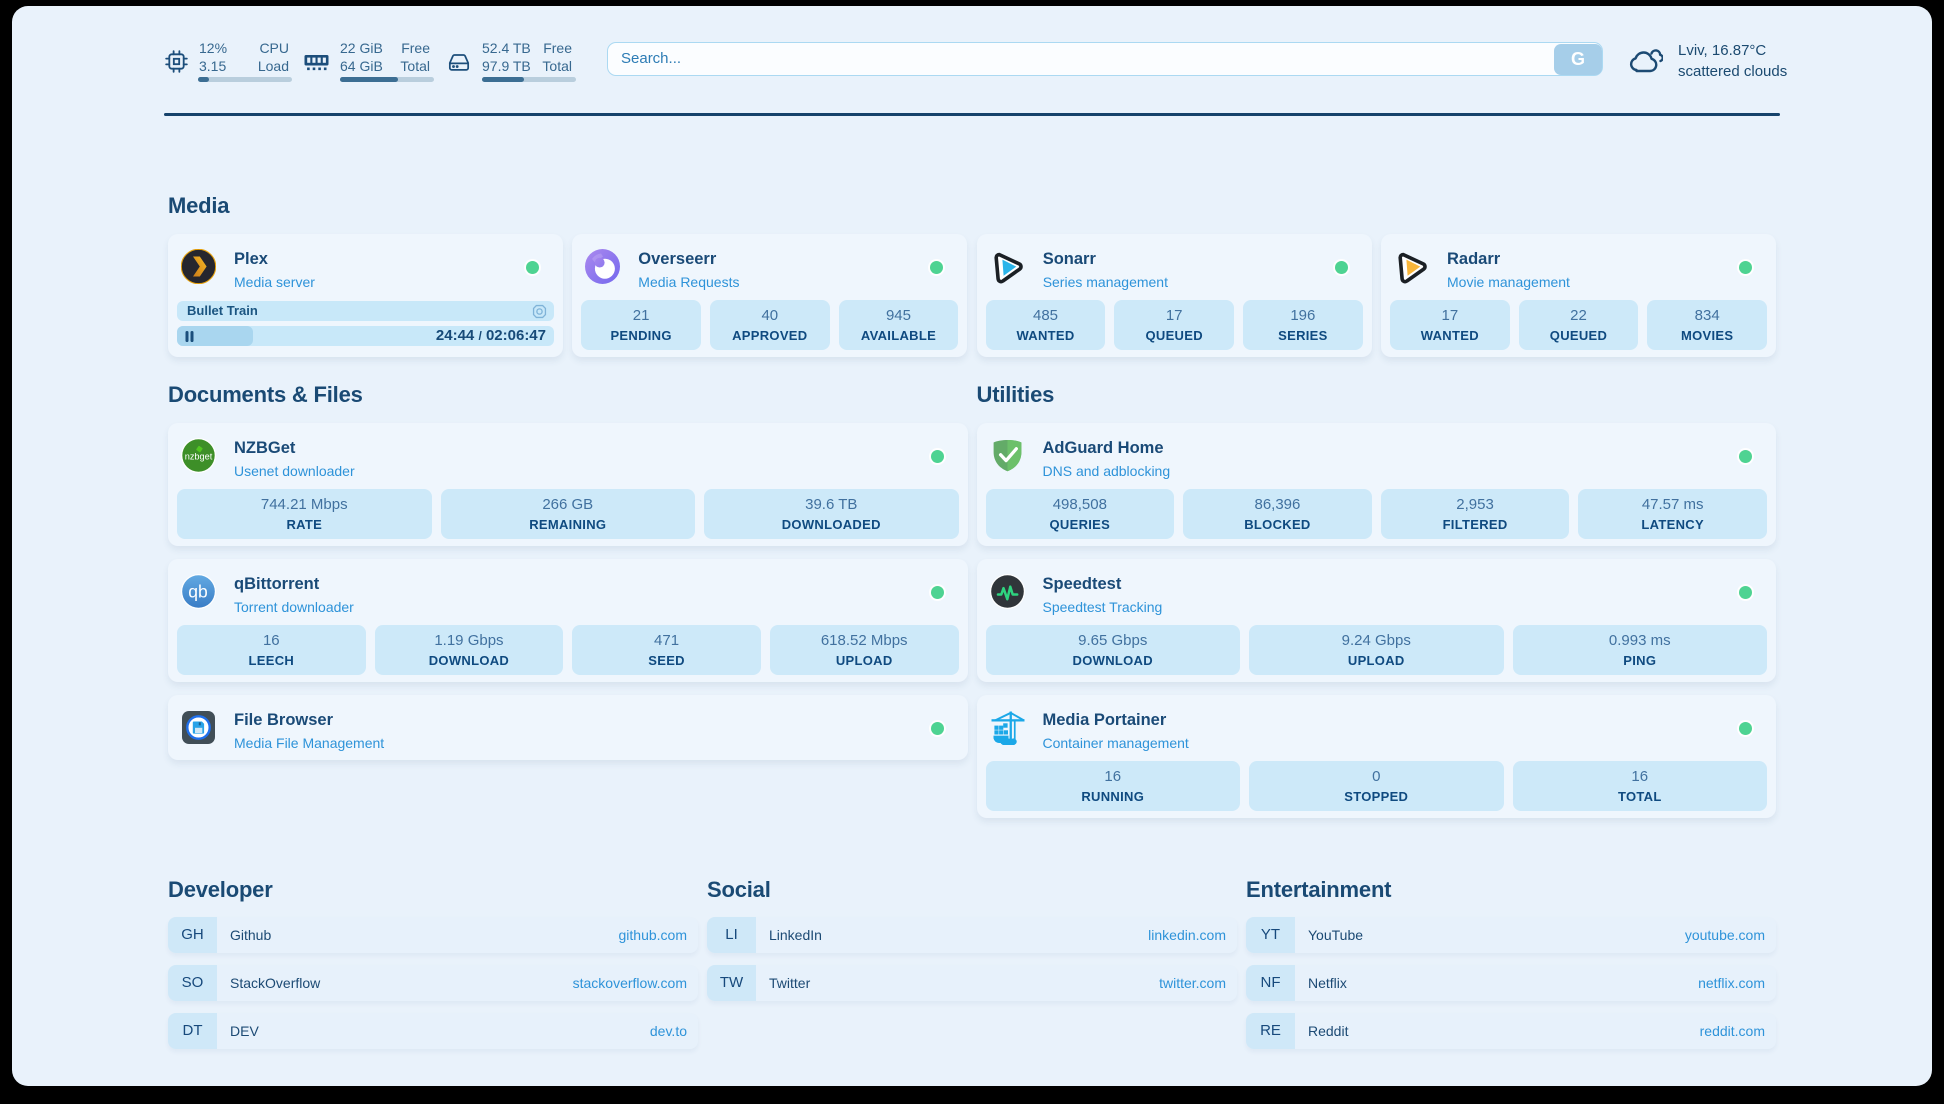 This screenshot has width=1944, height=1104. What do you see at coordinates (197, 592) in the screenshot?
I see `svg-text: qb` at bounding box center [197, 592].